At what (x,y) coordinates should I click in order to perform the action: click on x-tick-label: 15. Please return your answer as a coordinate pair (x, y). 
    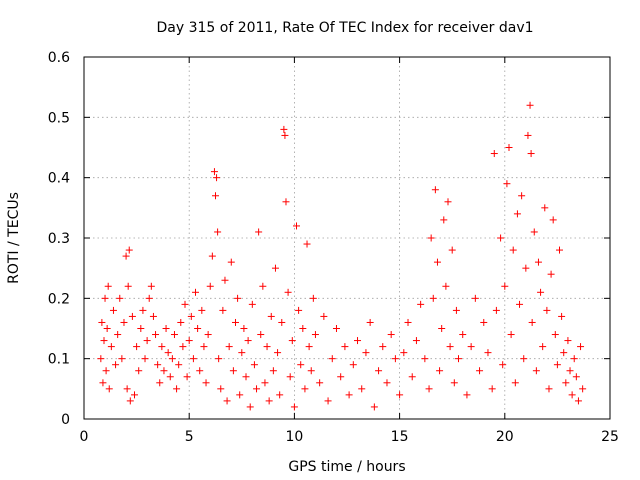
    Looking at the image, I should click on (400, 437).